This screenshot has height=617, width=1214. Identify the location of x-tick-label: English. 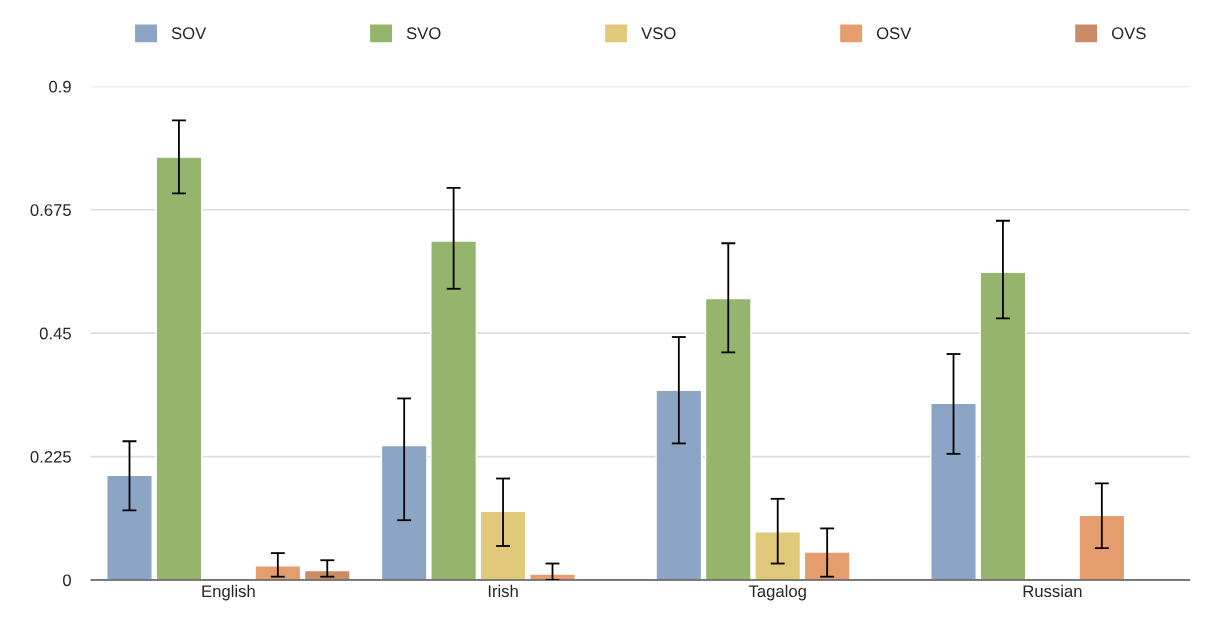
(228, 592).